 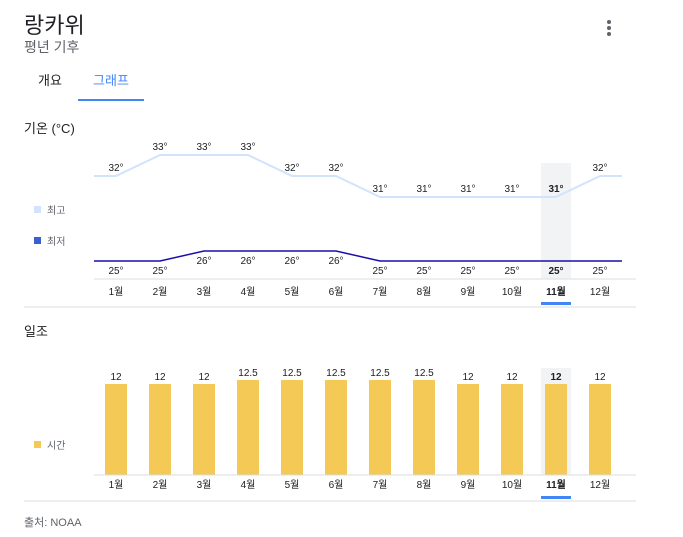 I want to click on legend-hours-swatch, so click(x=37, y=444).